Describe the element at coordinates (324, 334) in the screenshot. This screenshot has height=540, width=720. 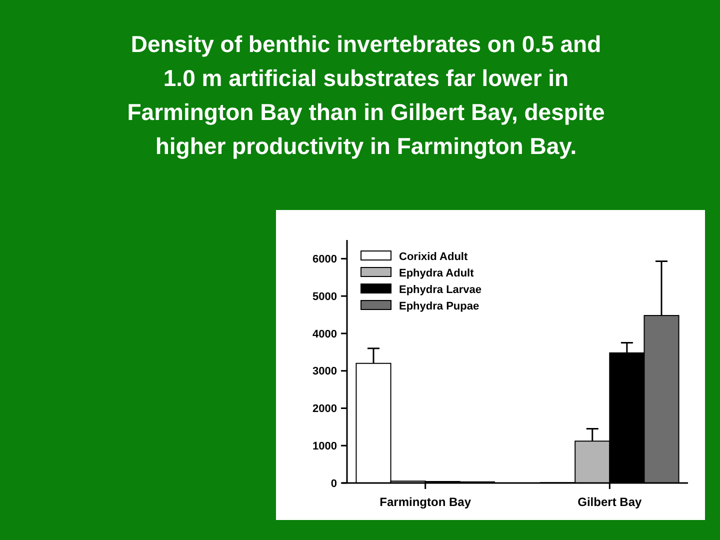
I see `y-tick-label: 4000` at that location.